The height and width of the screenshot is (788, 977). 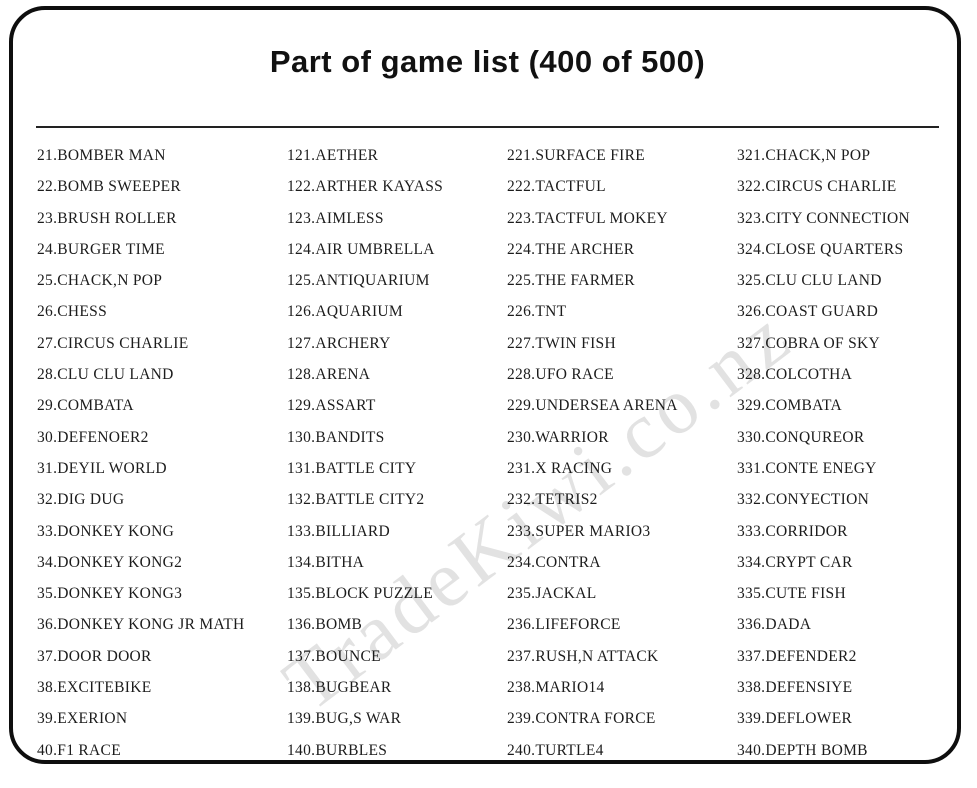 What do you see at coordinates (352, 468) in the screenshot?
I see `list-item: 131.BATTLE CITY` at bounding box center [352, 468].